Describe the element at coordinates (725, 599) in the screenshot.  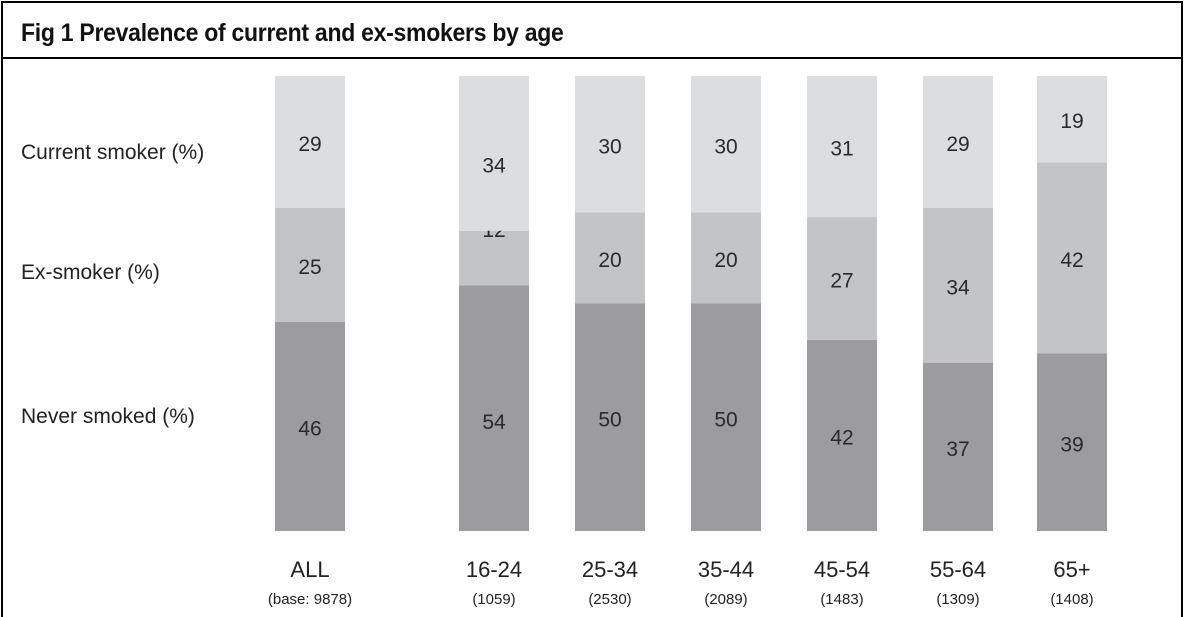
I see `base-label: (2089)` at that location.